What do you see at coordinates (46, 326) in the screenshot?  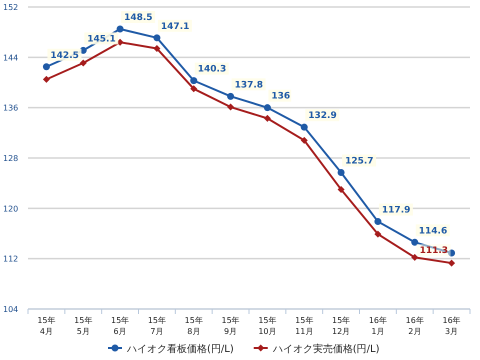 I see `x-tick-label: 15年 4月` at bounding box center [46, 326].